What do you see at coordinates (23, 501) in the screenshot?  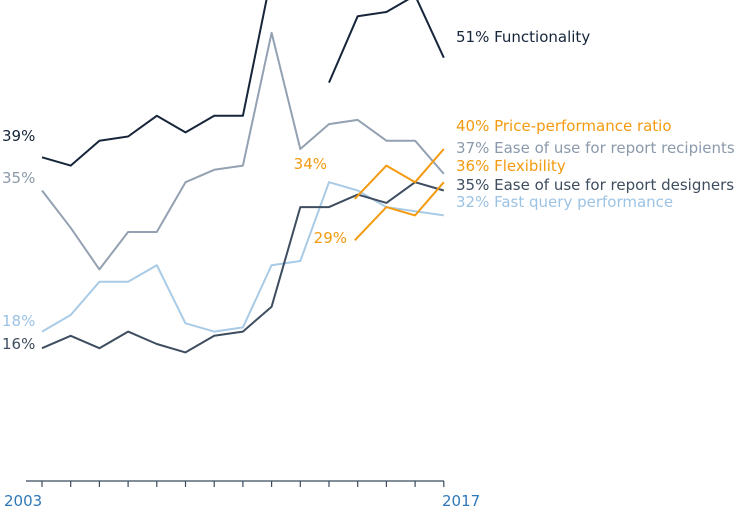 I see `x-tick-label-start: 2003` at bounding box center [23, 501].